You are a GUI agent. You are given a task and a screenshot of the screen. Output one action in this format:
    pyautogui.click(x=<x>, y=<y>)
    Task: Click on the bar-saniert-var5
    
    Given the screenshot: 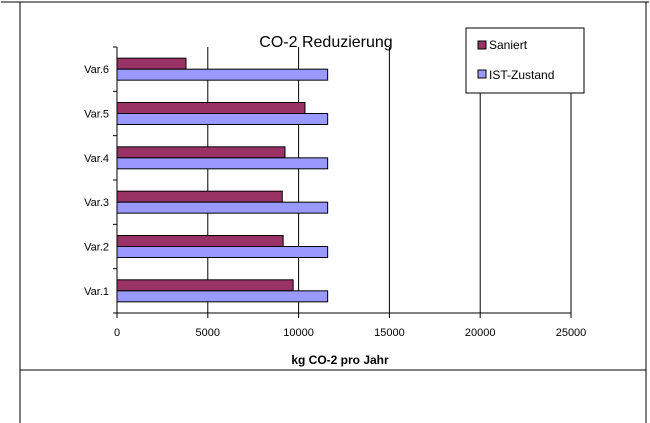 What is the action you would take?
    pyautogui.click(x=211, y=108)
    